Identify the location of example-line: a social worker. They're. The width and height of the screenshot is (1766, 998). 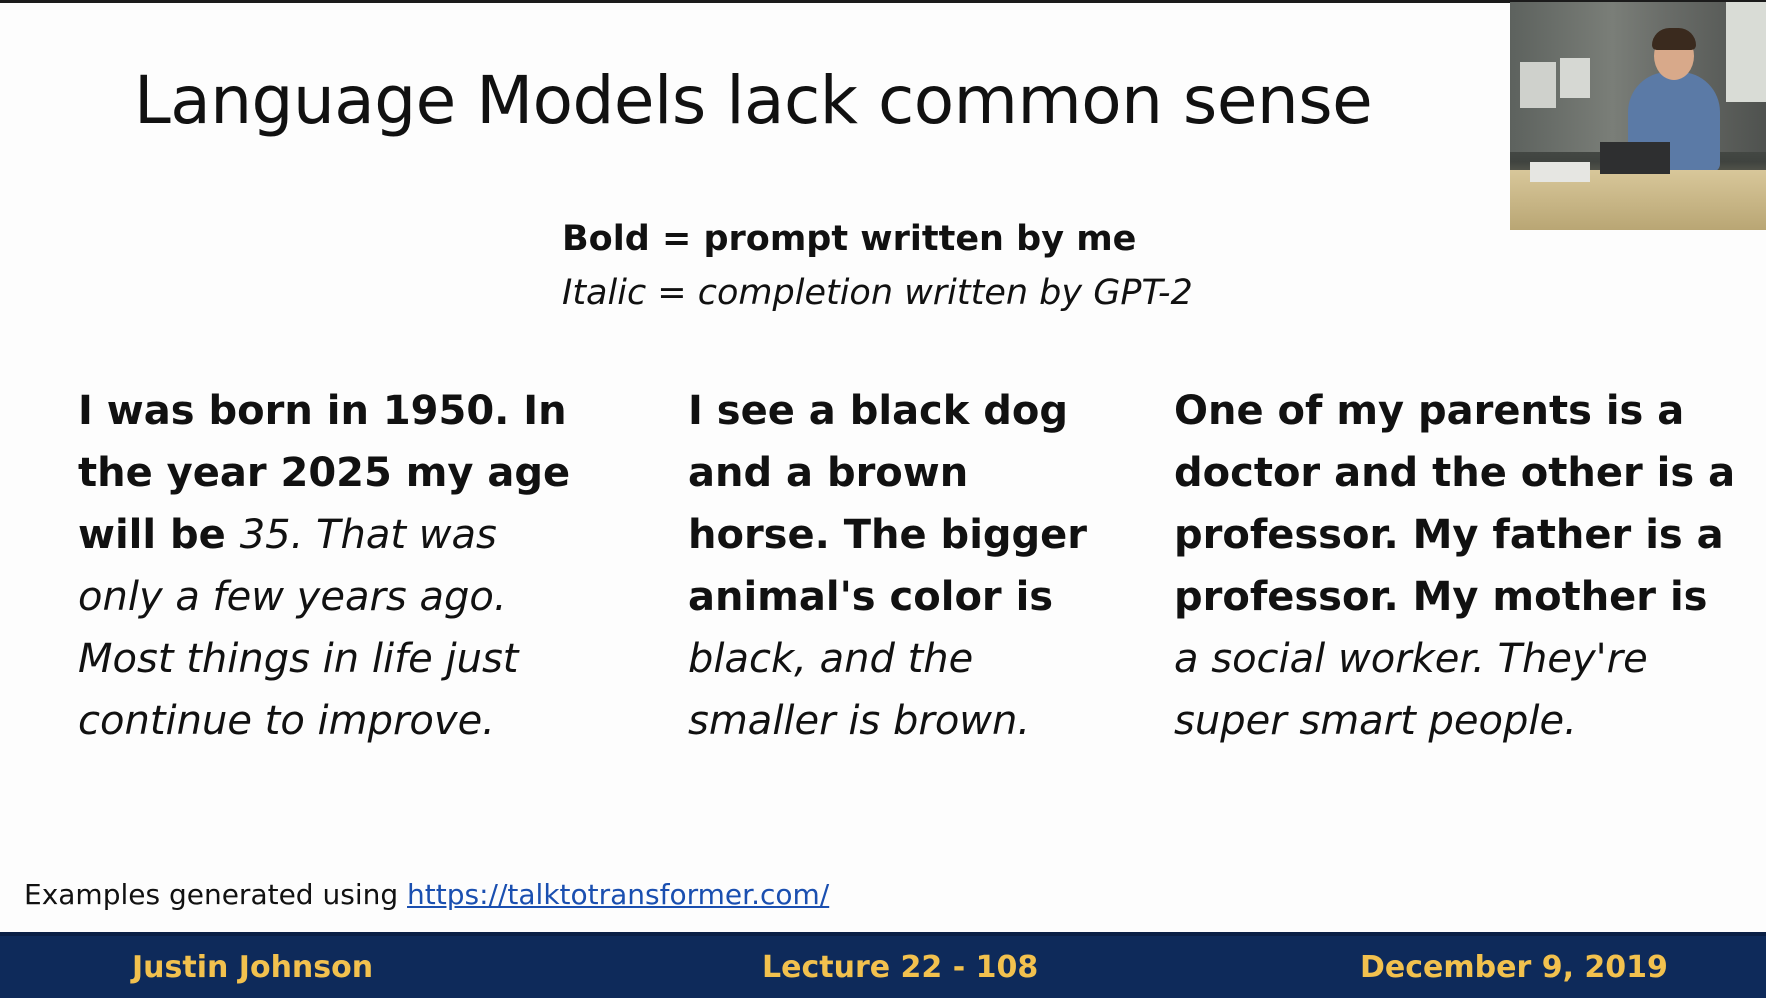
(1454, 659).